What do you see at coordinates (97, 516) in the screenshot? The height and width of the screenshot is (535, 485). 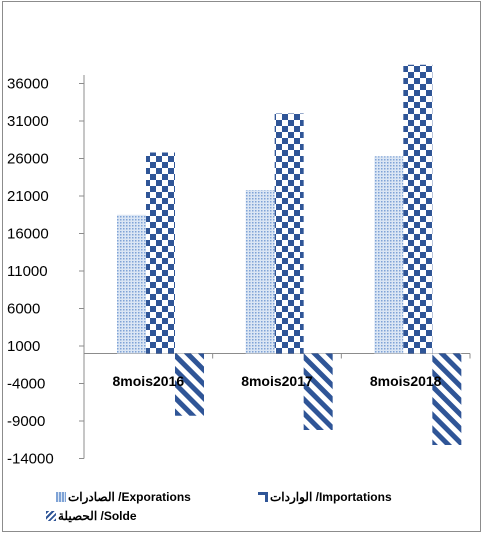 I see `legend-label-balance: الحصيلة /Solde` at bounding box center [97, 516].